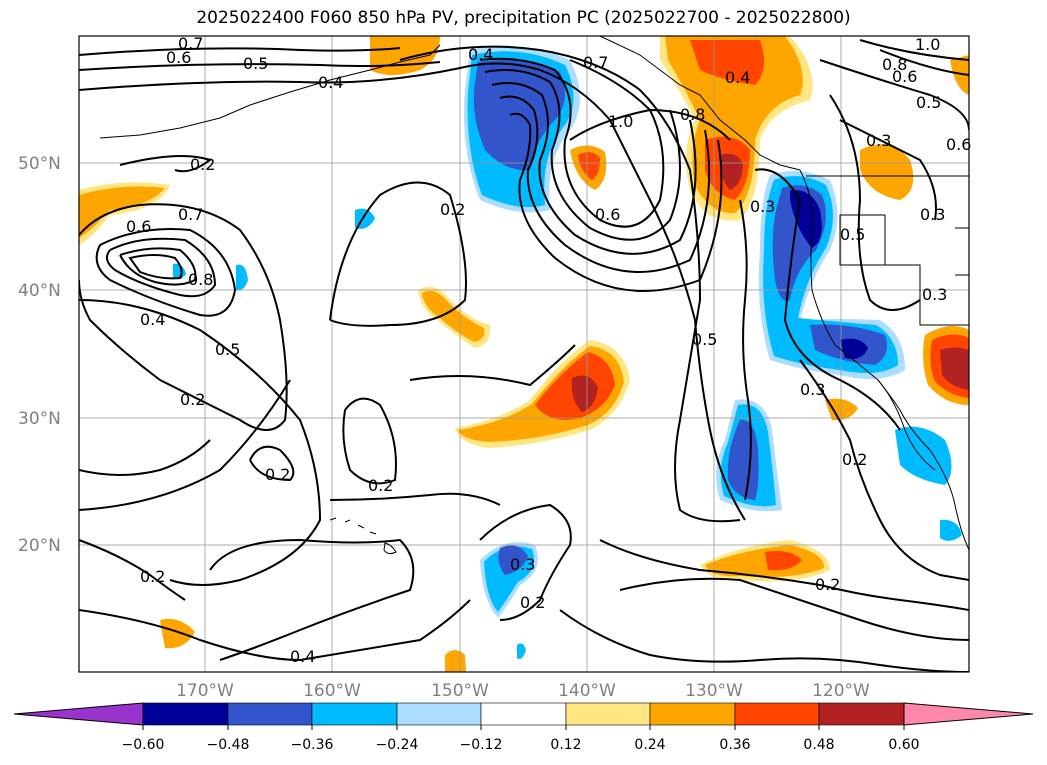 The width and height of the screenshot is (1047, 765). What do you see at coordinates (523, 691) in the screenshot?
I see `longitude-labels: 170°W 160°W 150°W 140°W 130°W 120°W` at bounding box center [523, 691].